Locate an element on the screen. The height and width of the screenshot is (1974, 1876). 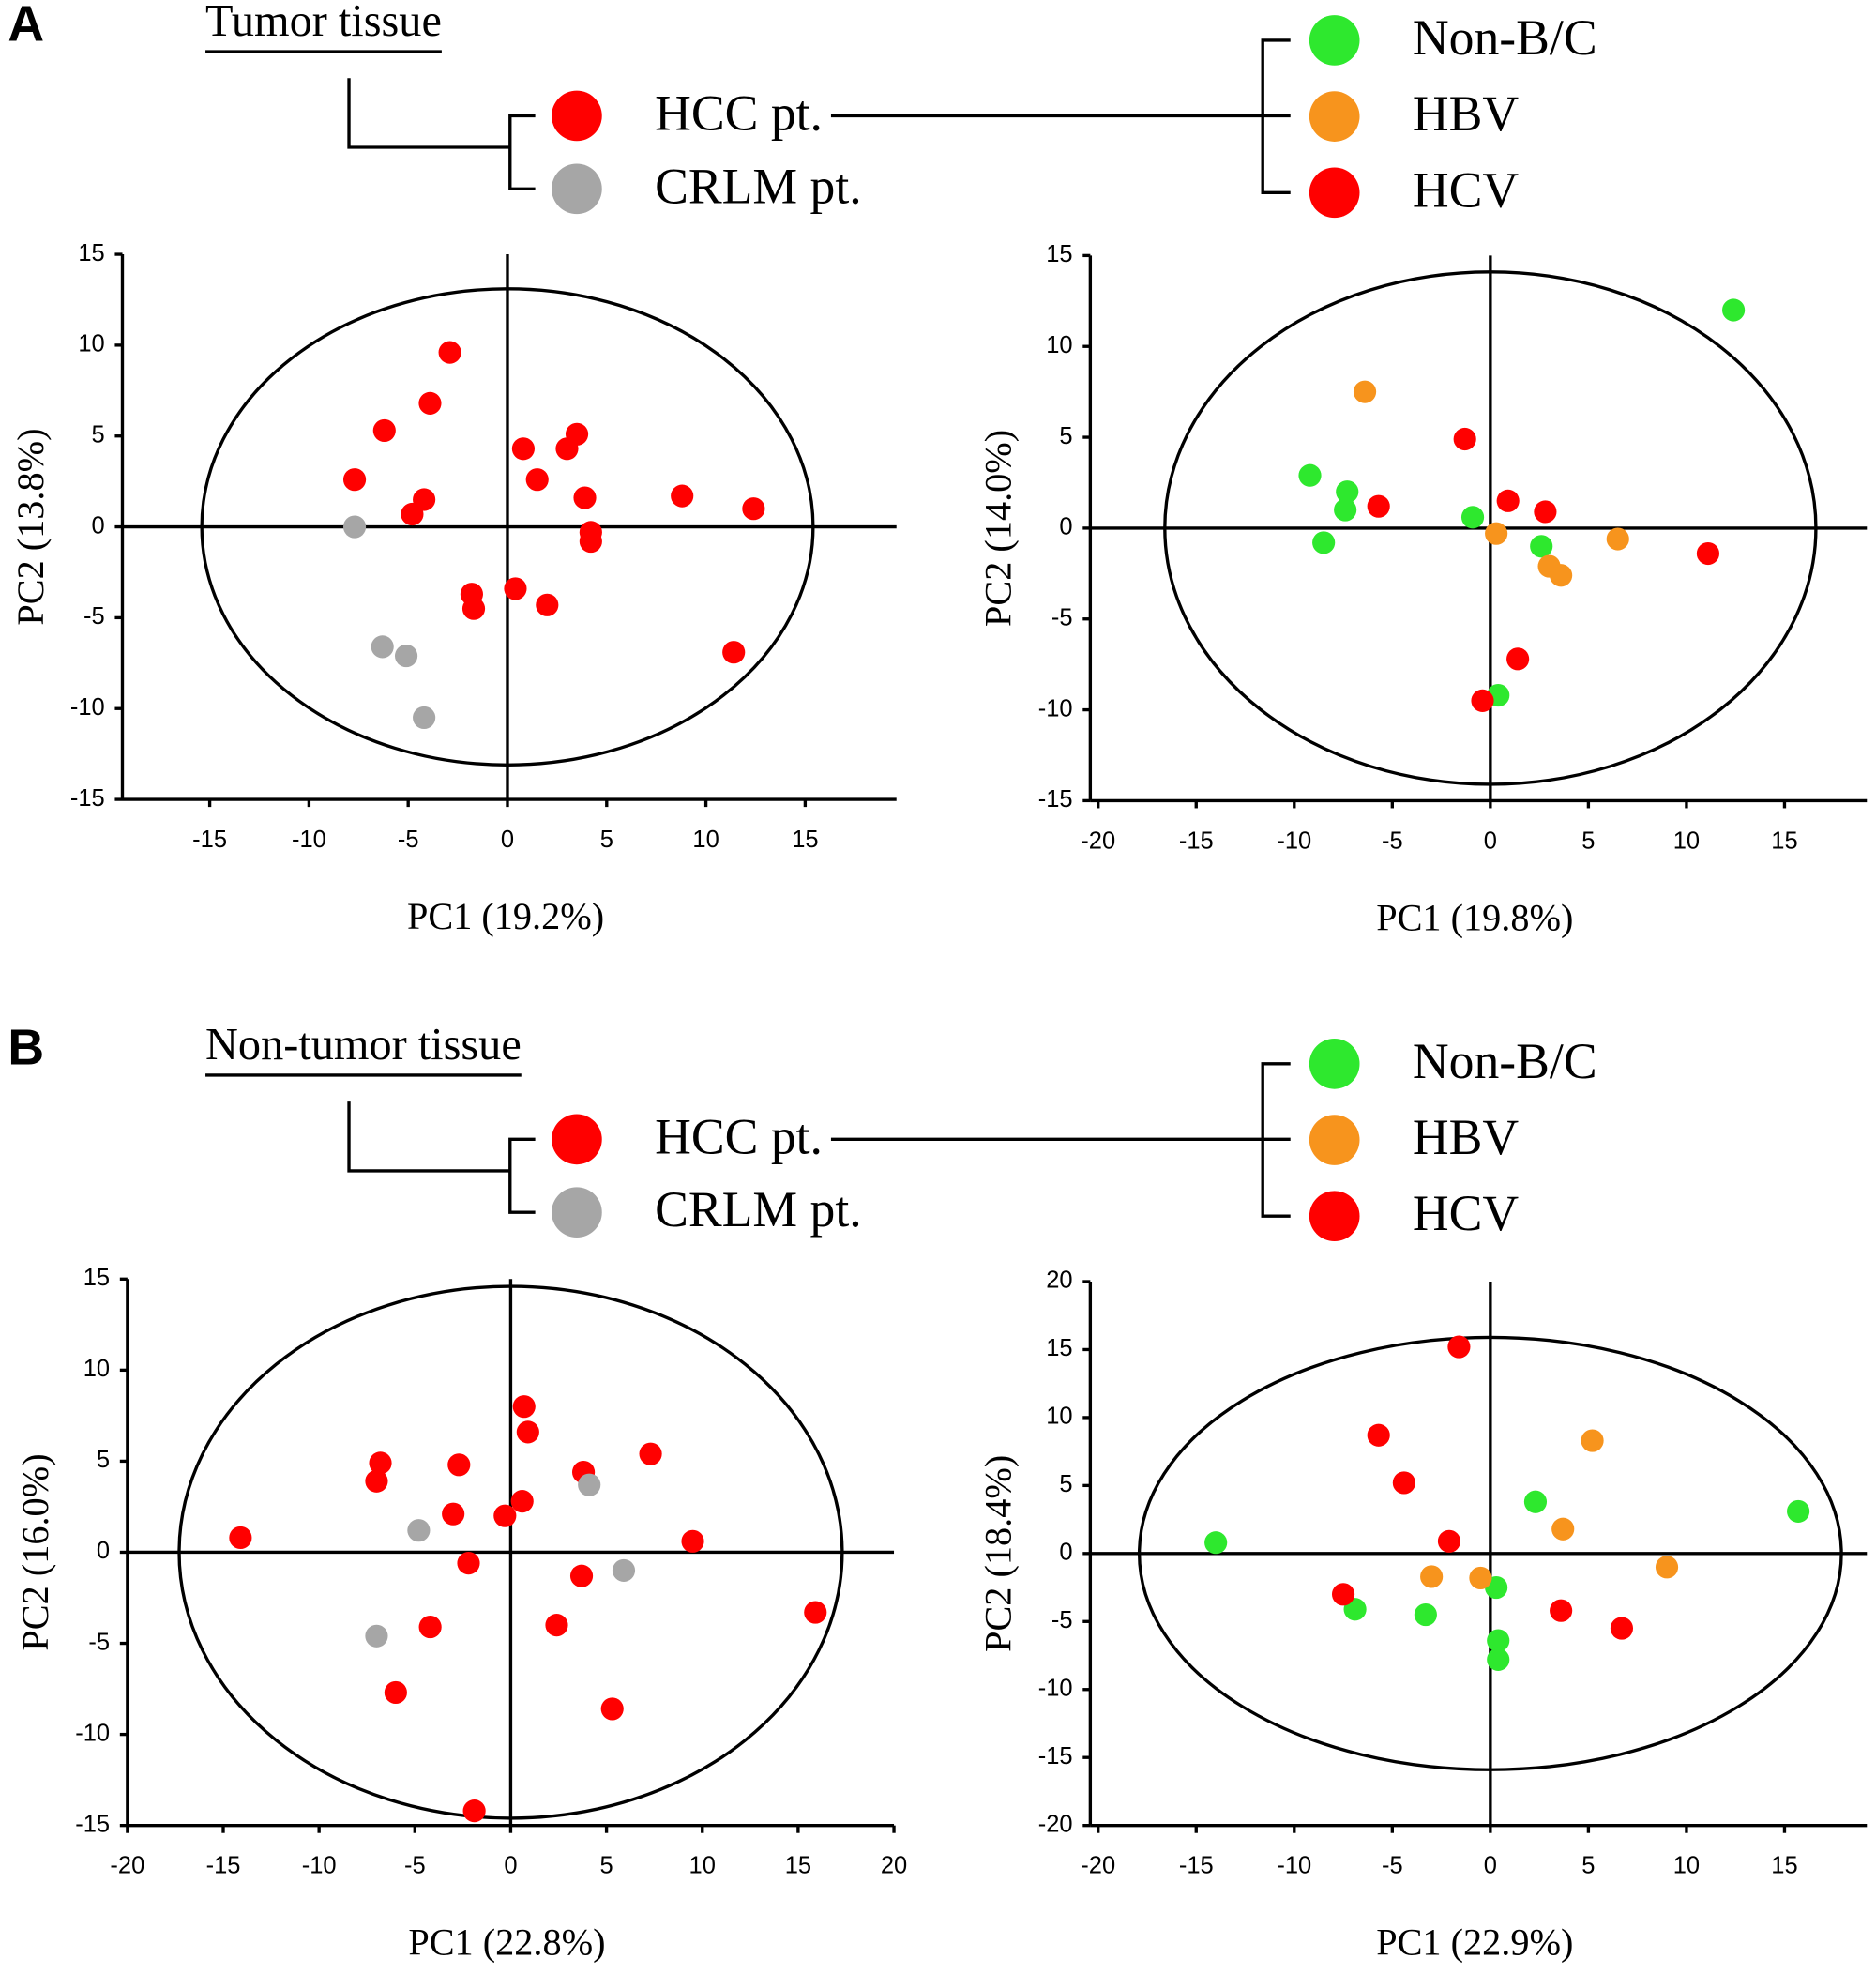
x-axis-title: PC1 (19.8%) is located at coordinates (1474, 917).